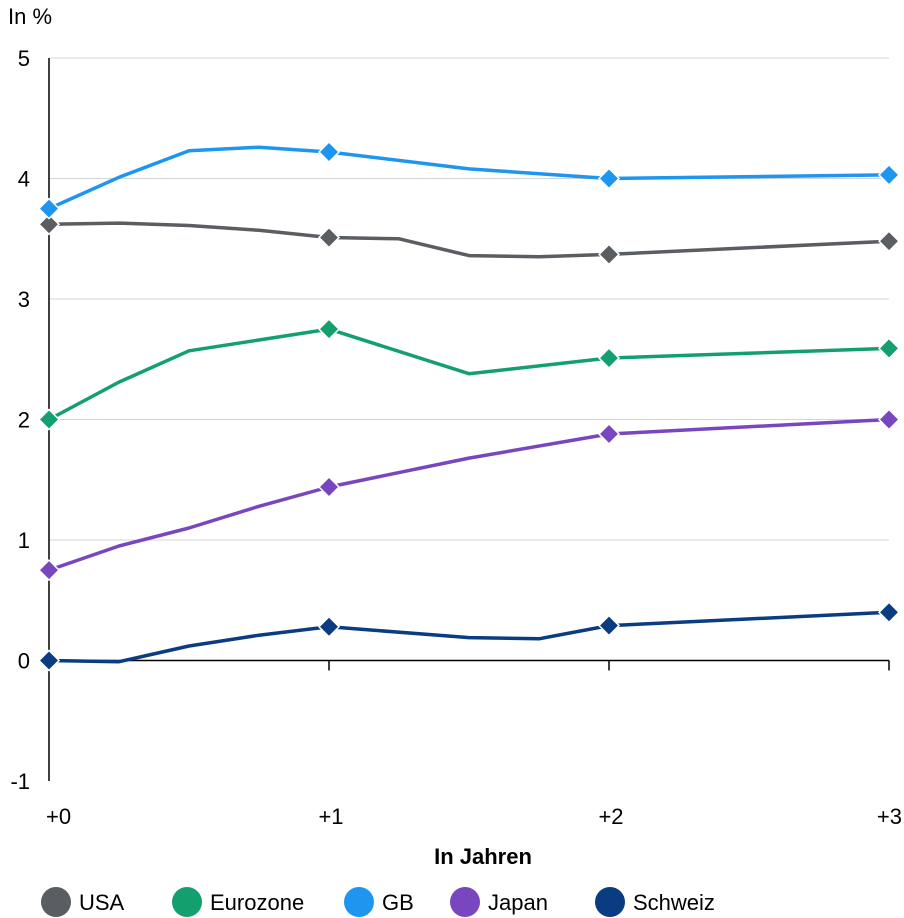  I want to click on series-line-gb, so click(469, 178).